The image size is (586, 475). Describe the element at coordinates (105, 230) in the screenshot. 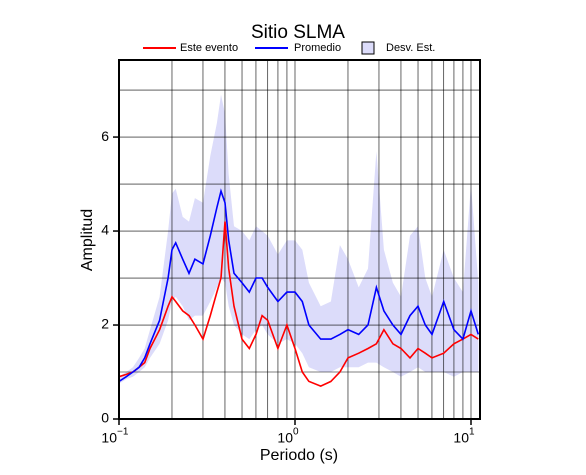

I see `y-tick-label: 4` at that location.